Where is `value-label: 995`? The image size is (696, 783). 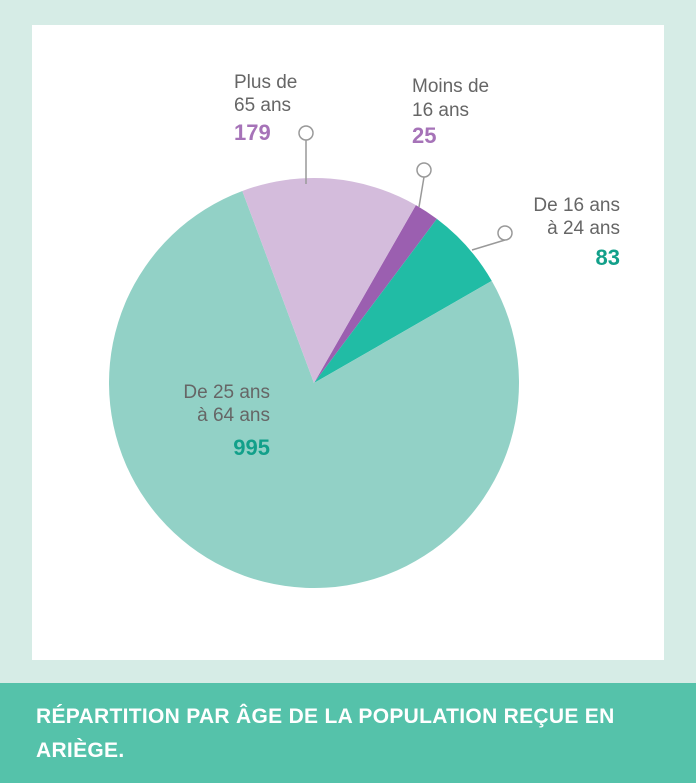
value-label: 995 is located at coordinates (251, 447).